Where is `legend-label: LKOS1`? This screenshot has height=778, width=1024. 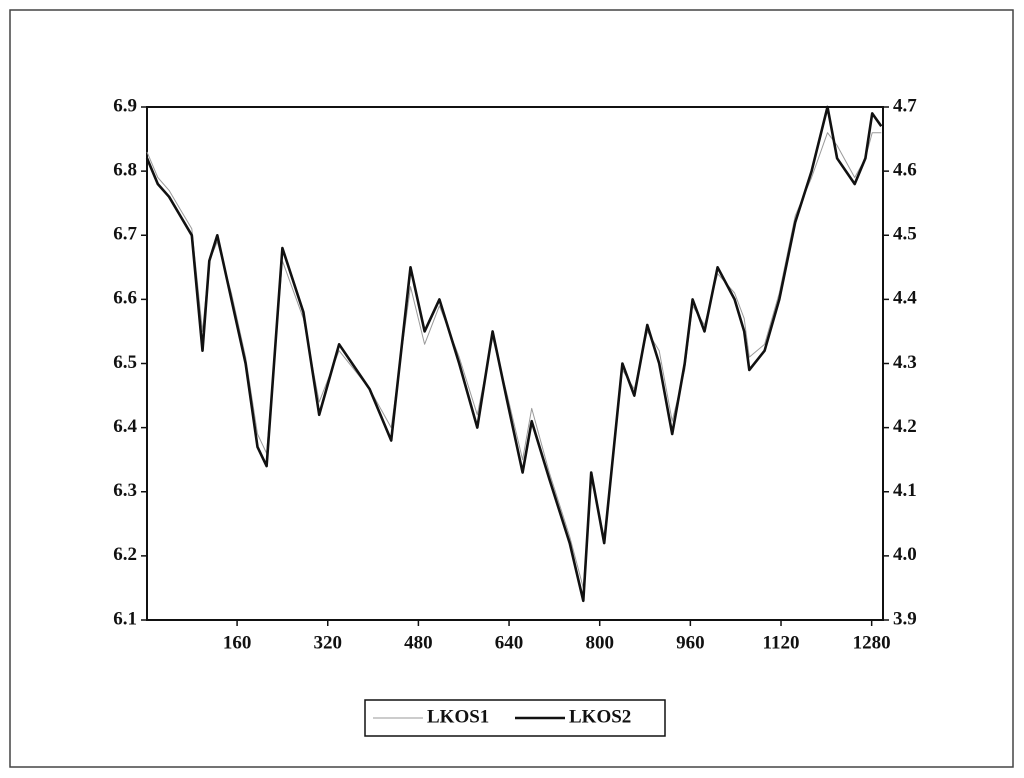 legend-label: LKOS1 is located at coordinates (458, 716).